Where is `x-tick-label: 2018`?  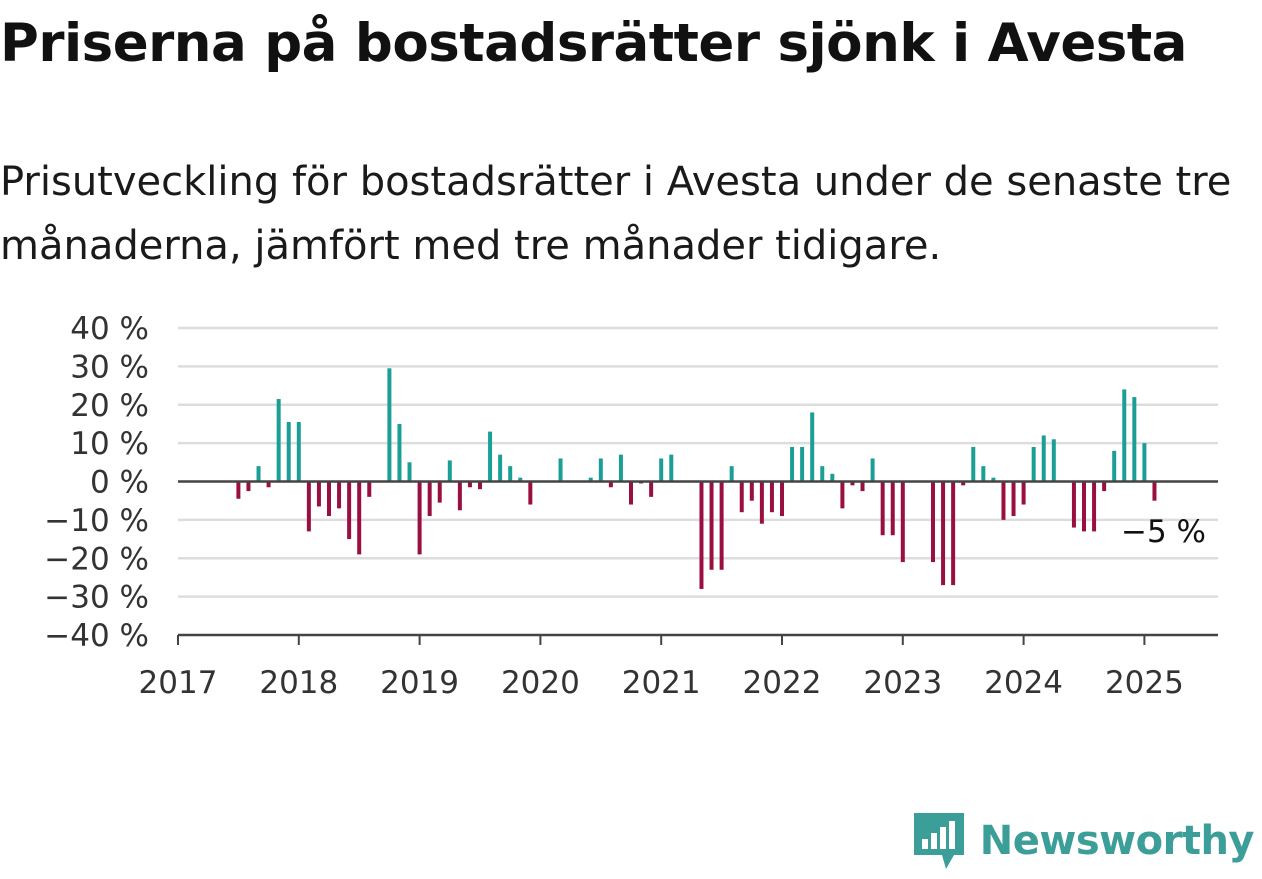
x-tick-label: 2018 is located at coordinates (298, 683).